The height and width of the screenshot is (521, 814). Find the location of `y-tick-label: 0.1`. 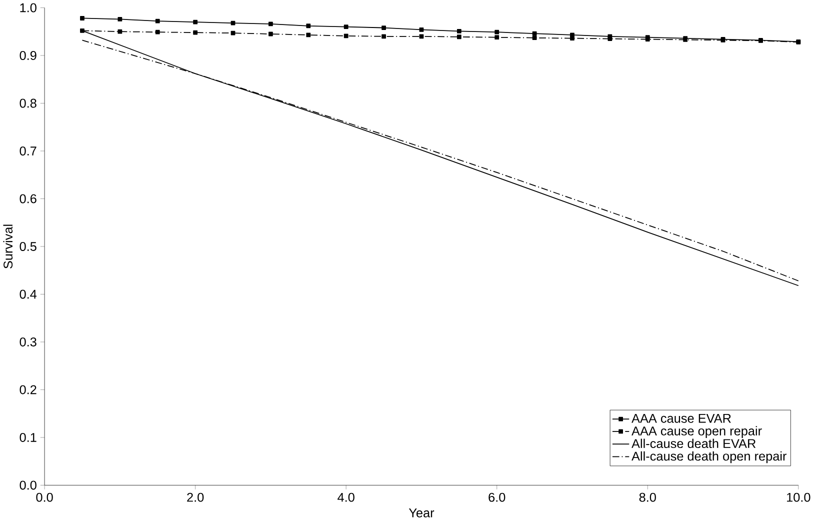

y-tick-label: 0.1 is located at coordinates (28, 437).